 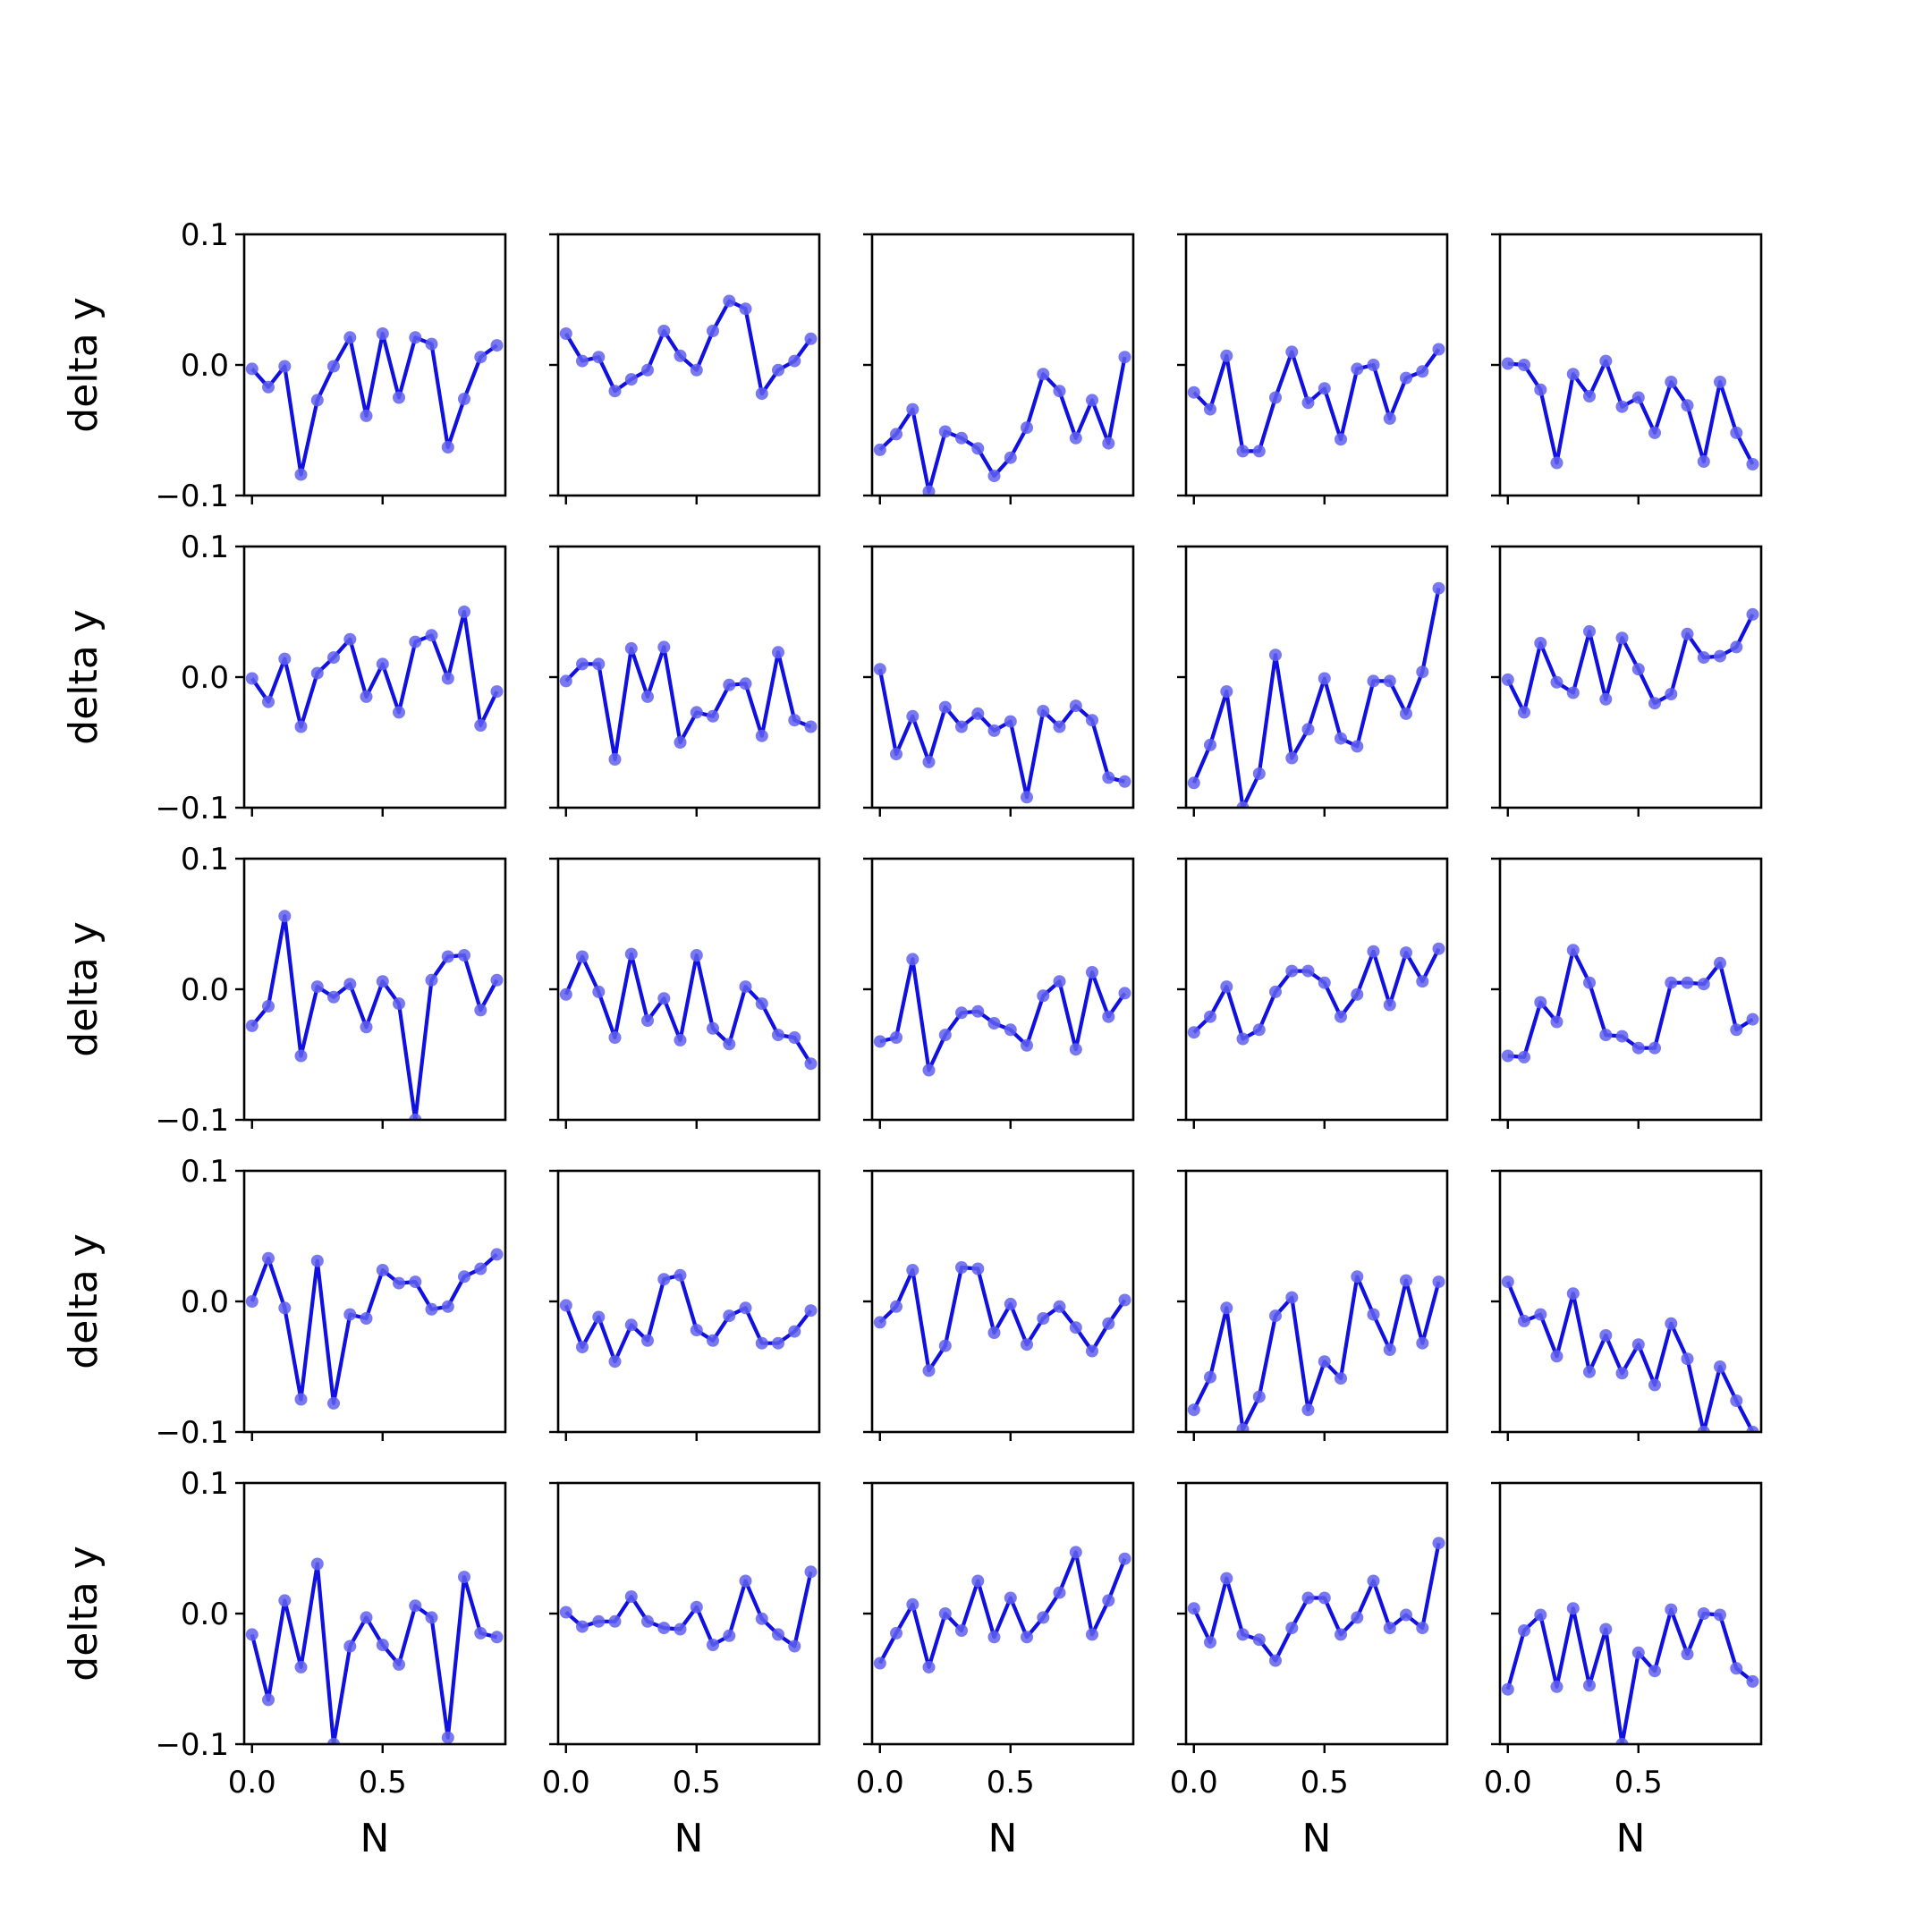 I want to click on panel-r3-c0: −0.1 0.0 0.1 delta y, so click(x=284, y=1302).